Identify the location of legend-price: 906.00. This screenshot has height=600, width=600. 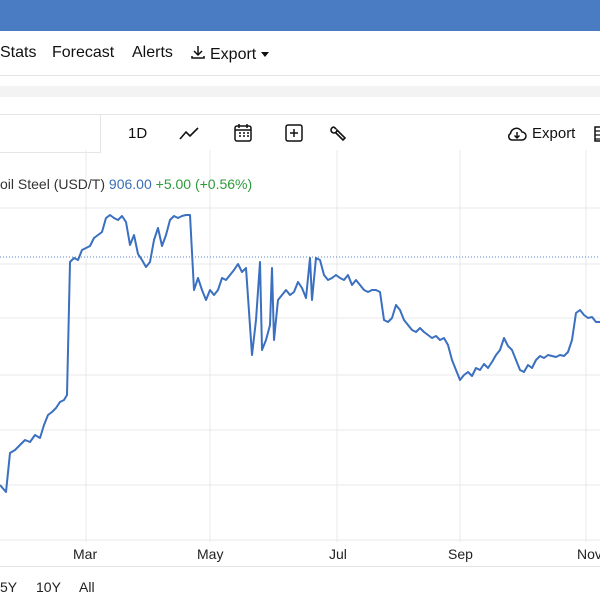
(130, 184).